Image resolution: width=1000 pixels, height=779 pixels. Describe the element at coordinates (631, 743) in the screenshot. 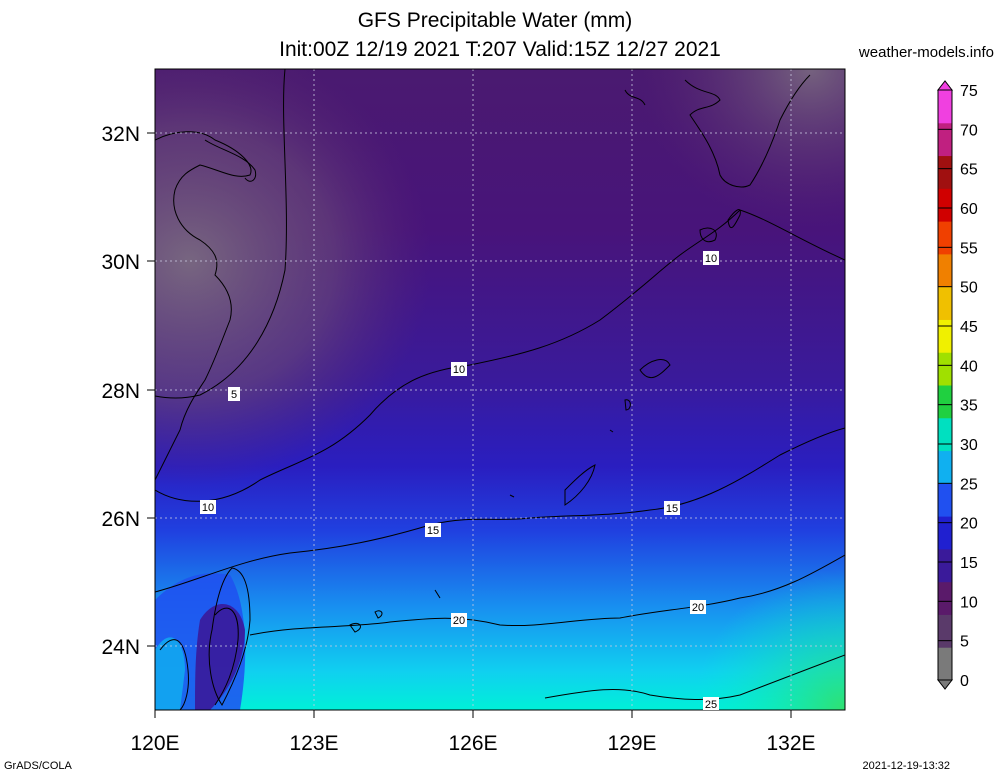

I see `x-tick-label: 129E` at that location.